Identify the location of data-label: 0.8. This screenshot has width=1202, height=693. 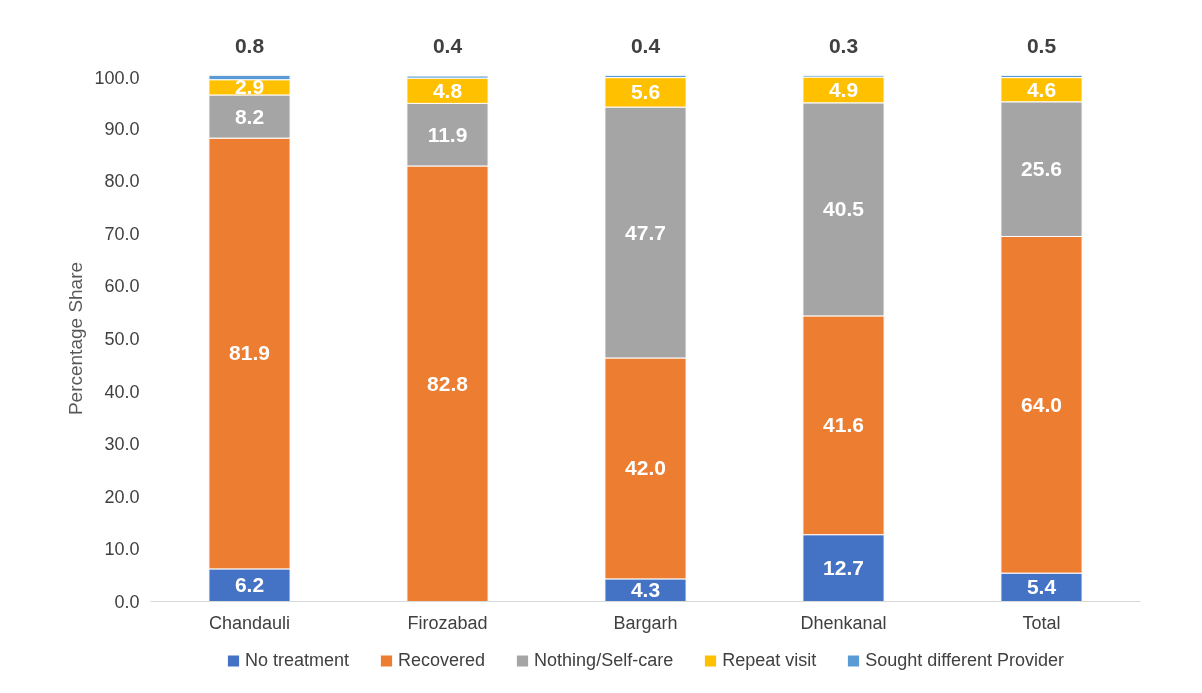
(249, 45).